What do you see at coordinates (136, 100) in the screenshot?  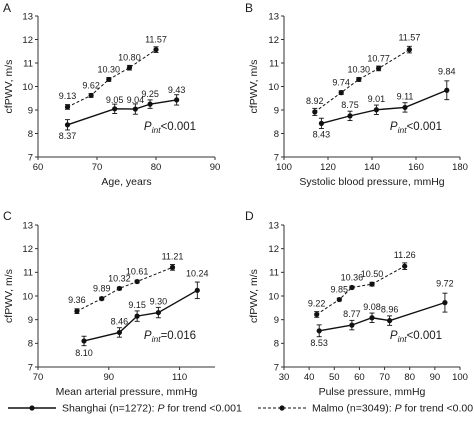 I see `data-label: 9.04` at bounding box center [136, 100].